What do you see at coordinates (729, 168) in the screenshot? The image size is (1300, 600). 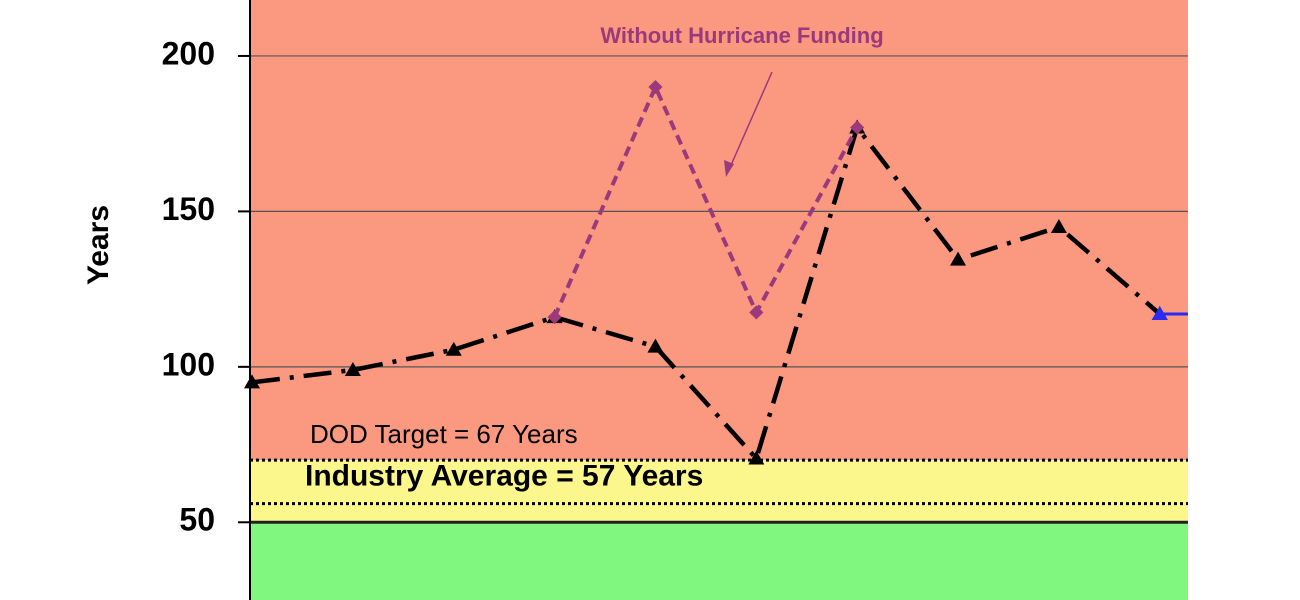 I see `annotation-arrowhead` at bounding box center [729, 168].